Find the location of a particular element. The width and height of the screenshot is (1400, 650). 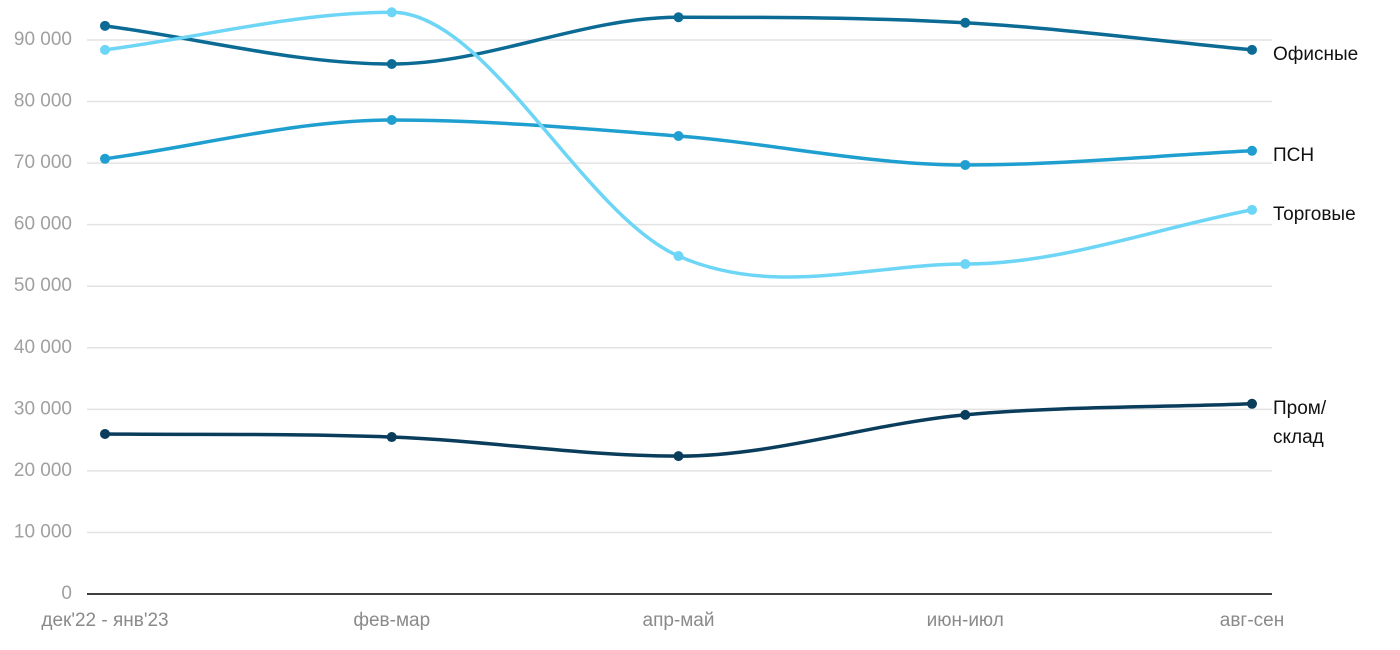

y-tick-label: 70 000 is located at coordinates (43, 162).